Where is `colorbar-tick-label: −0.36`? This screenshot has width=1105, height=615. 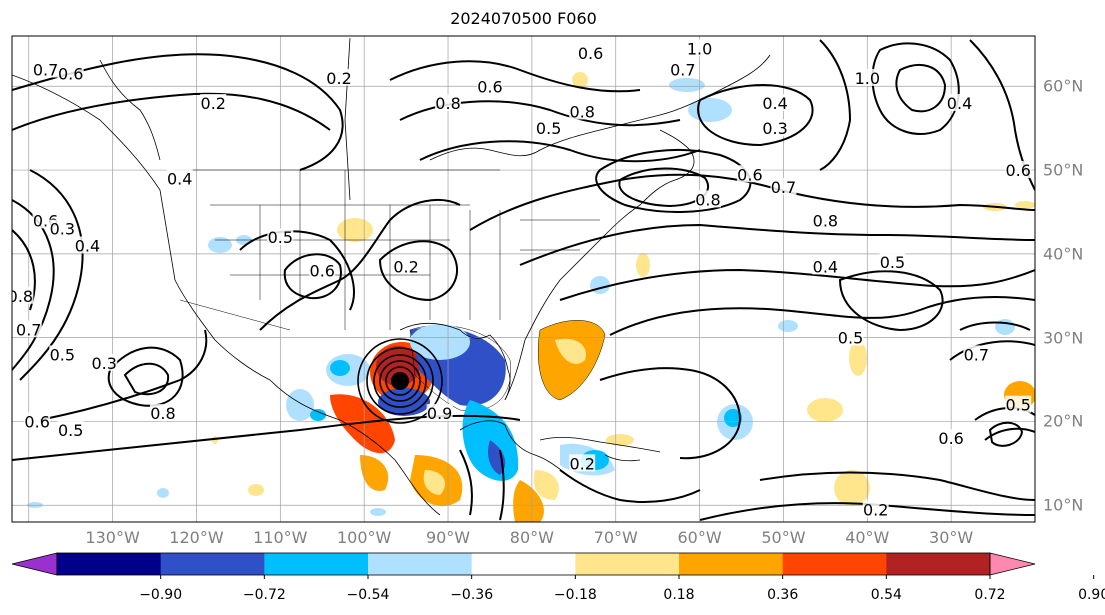 colorbar-tick-label: −0.36 is located at coordinates (472, 595).